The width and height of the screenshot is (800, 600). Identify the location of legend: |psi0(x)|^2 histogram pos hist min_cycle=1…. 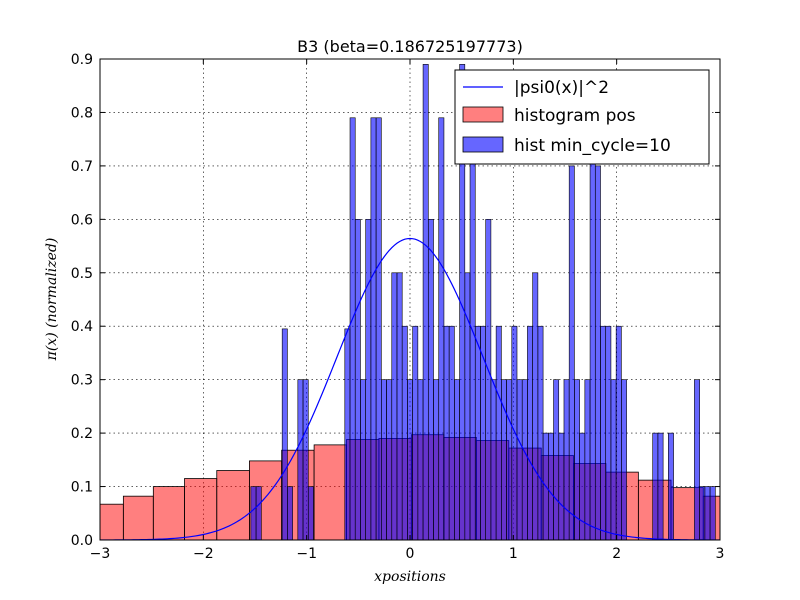
(582, 117).